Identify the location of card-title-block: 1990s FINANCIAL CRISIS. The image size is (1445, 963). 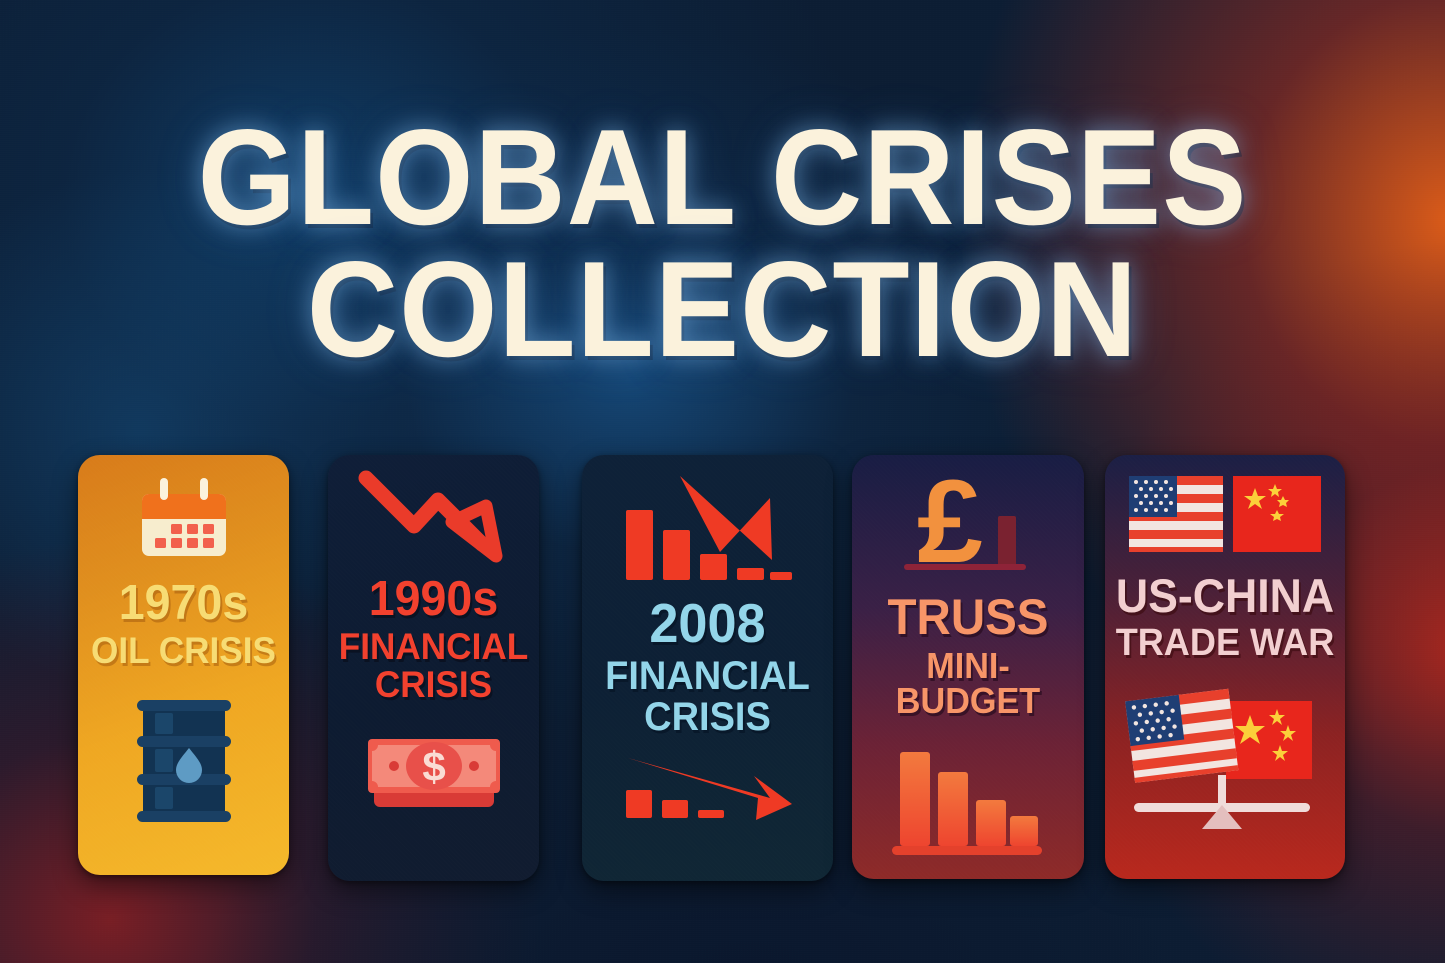
(433, 639).